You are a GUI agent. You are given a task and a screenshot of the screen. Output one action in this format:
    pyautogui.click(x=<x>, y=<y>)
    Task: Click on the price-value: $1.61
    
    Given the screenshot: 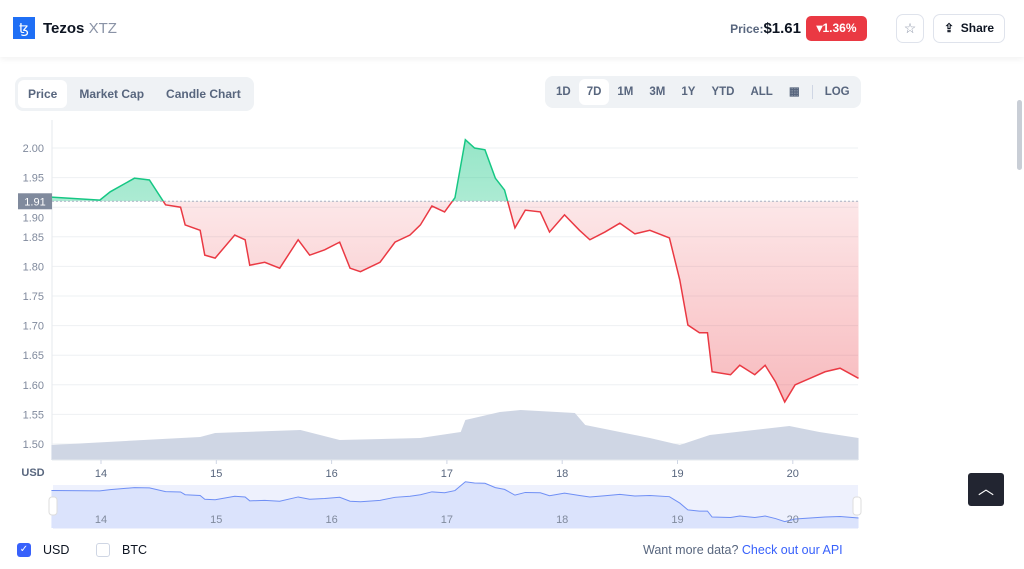 What is the action you would take?
    pyautogui.click(x=782, y=28)
    